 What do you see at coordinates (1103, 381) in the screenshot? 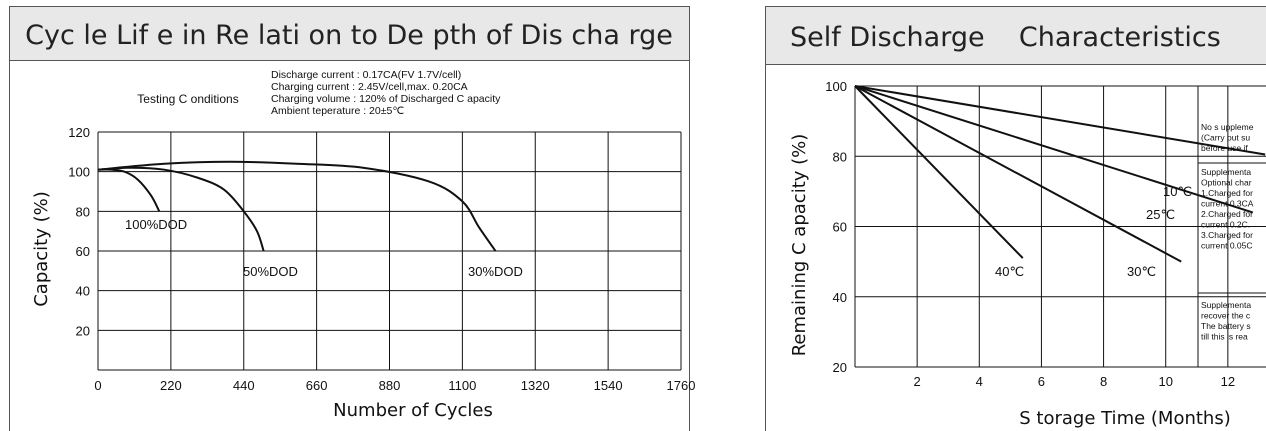
I see `x-tick-label: 8` at bounding box center [1103, 381].